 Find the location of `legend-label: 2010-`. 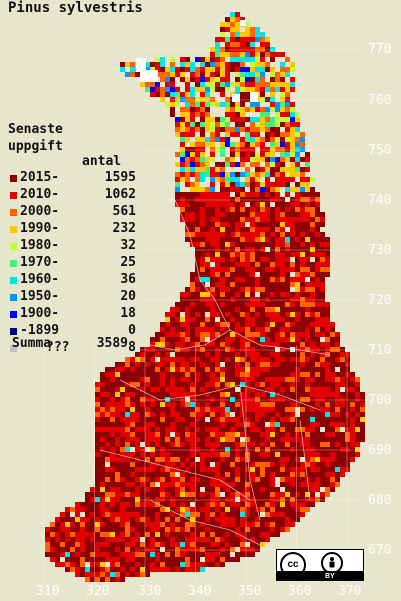

legend-label: 2010- is located at coordinates (40, 194).